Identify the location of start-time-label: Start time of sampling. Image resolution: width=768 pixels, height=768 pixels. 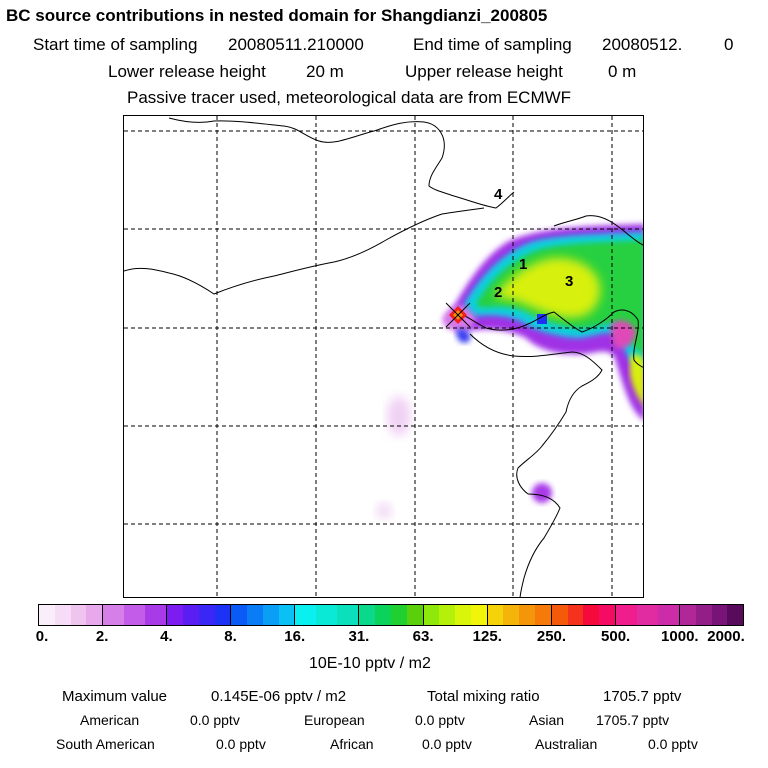
(115, 44).